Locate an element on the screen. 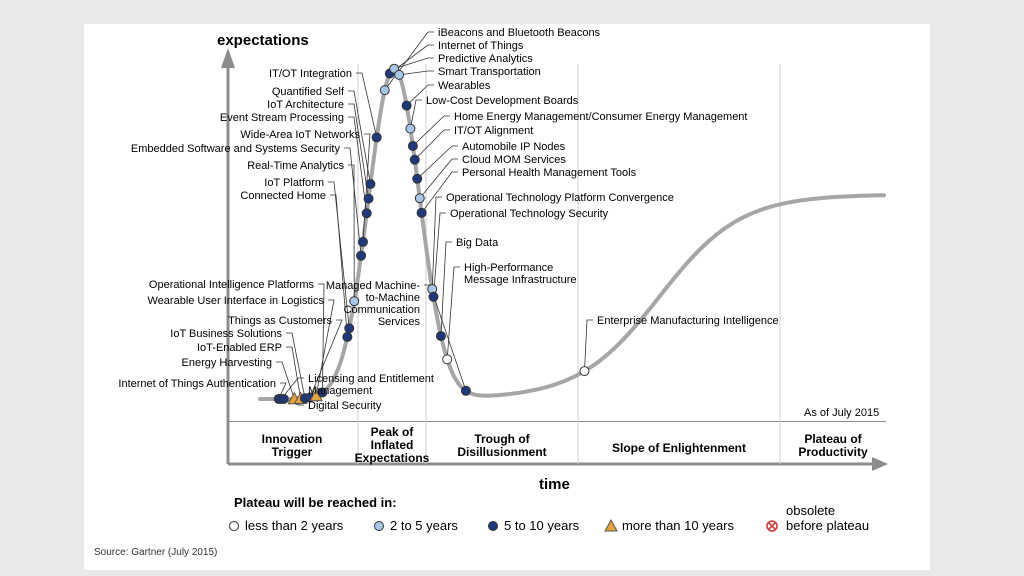 This screenshot has height=576, width=1024. legend-gt10-marker is located at coordinates (611, 525).